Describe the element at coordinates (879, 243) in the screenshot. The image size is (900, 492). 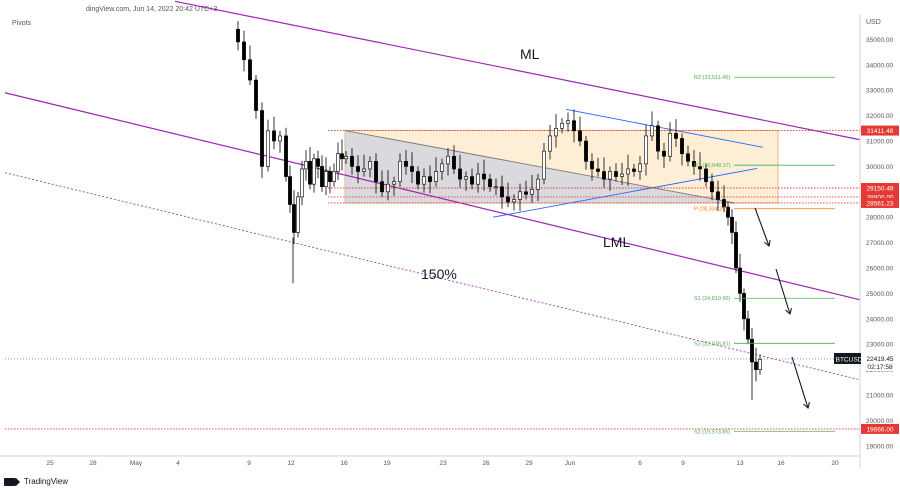
I see `y-tick-label: 27000.00` at that location.